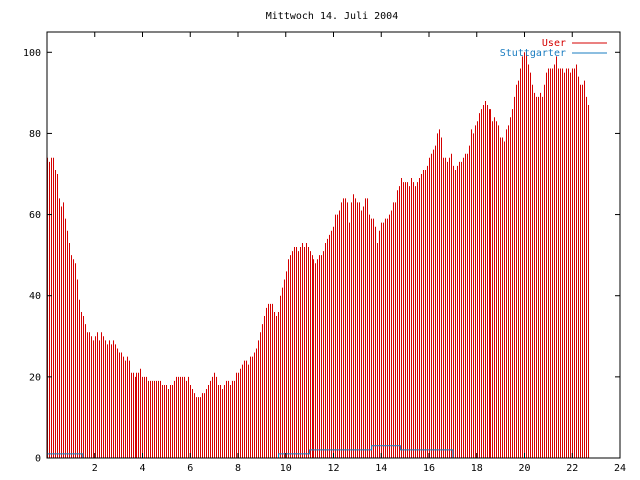 Image resolution: width=640 pixels, height=480 pixels. Describe the element at coordinates (286, 468) in the screenshot. I see `x-tick-label: 10` at that location.